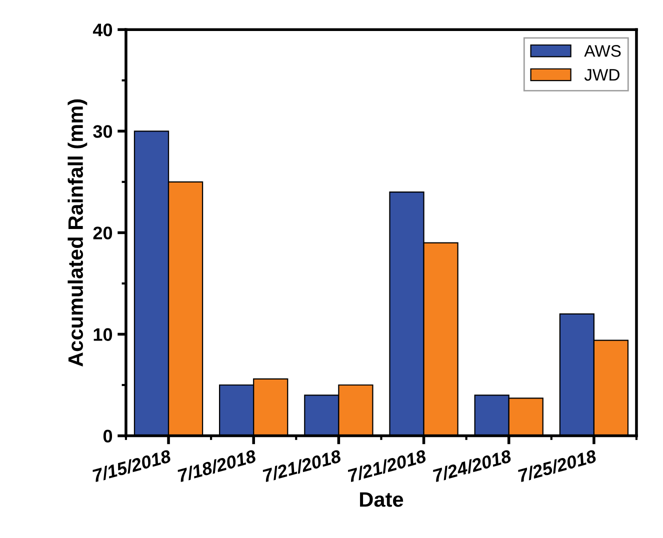 The height and width of the screenshot is (538, 663). What do you see at coordinates (102, 30) in the screenshot?
I see `y-tick-label: 40` at bounding box center [102, 30].